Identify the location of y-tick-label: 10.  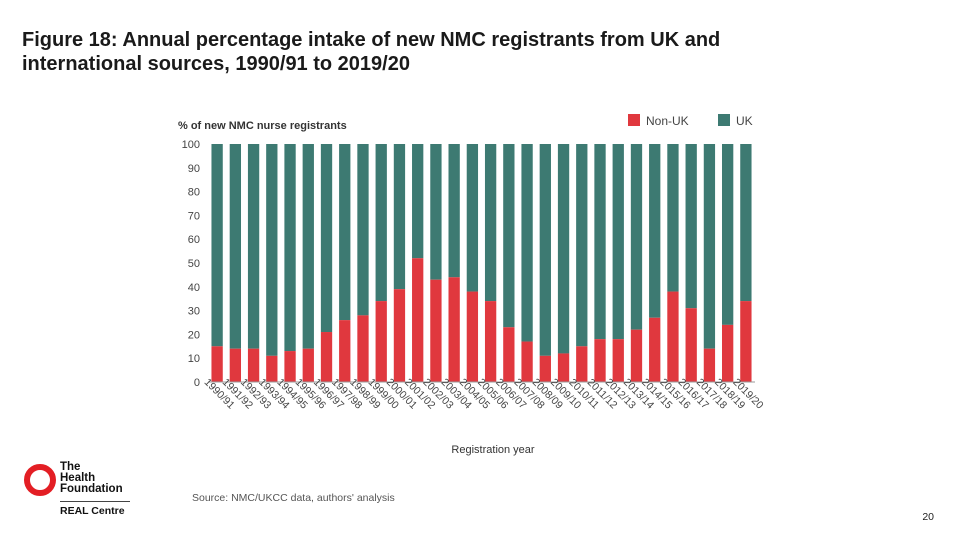
(194, 359).